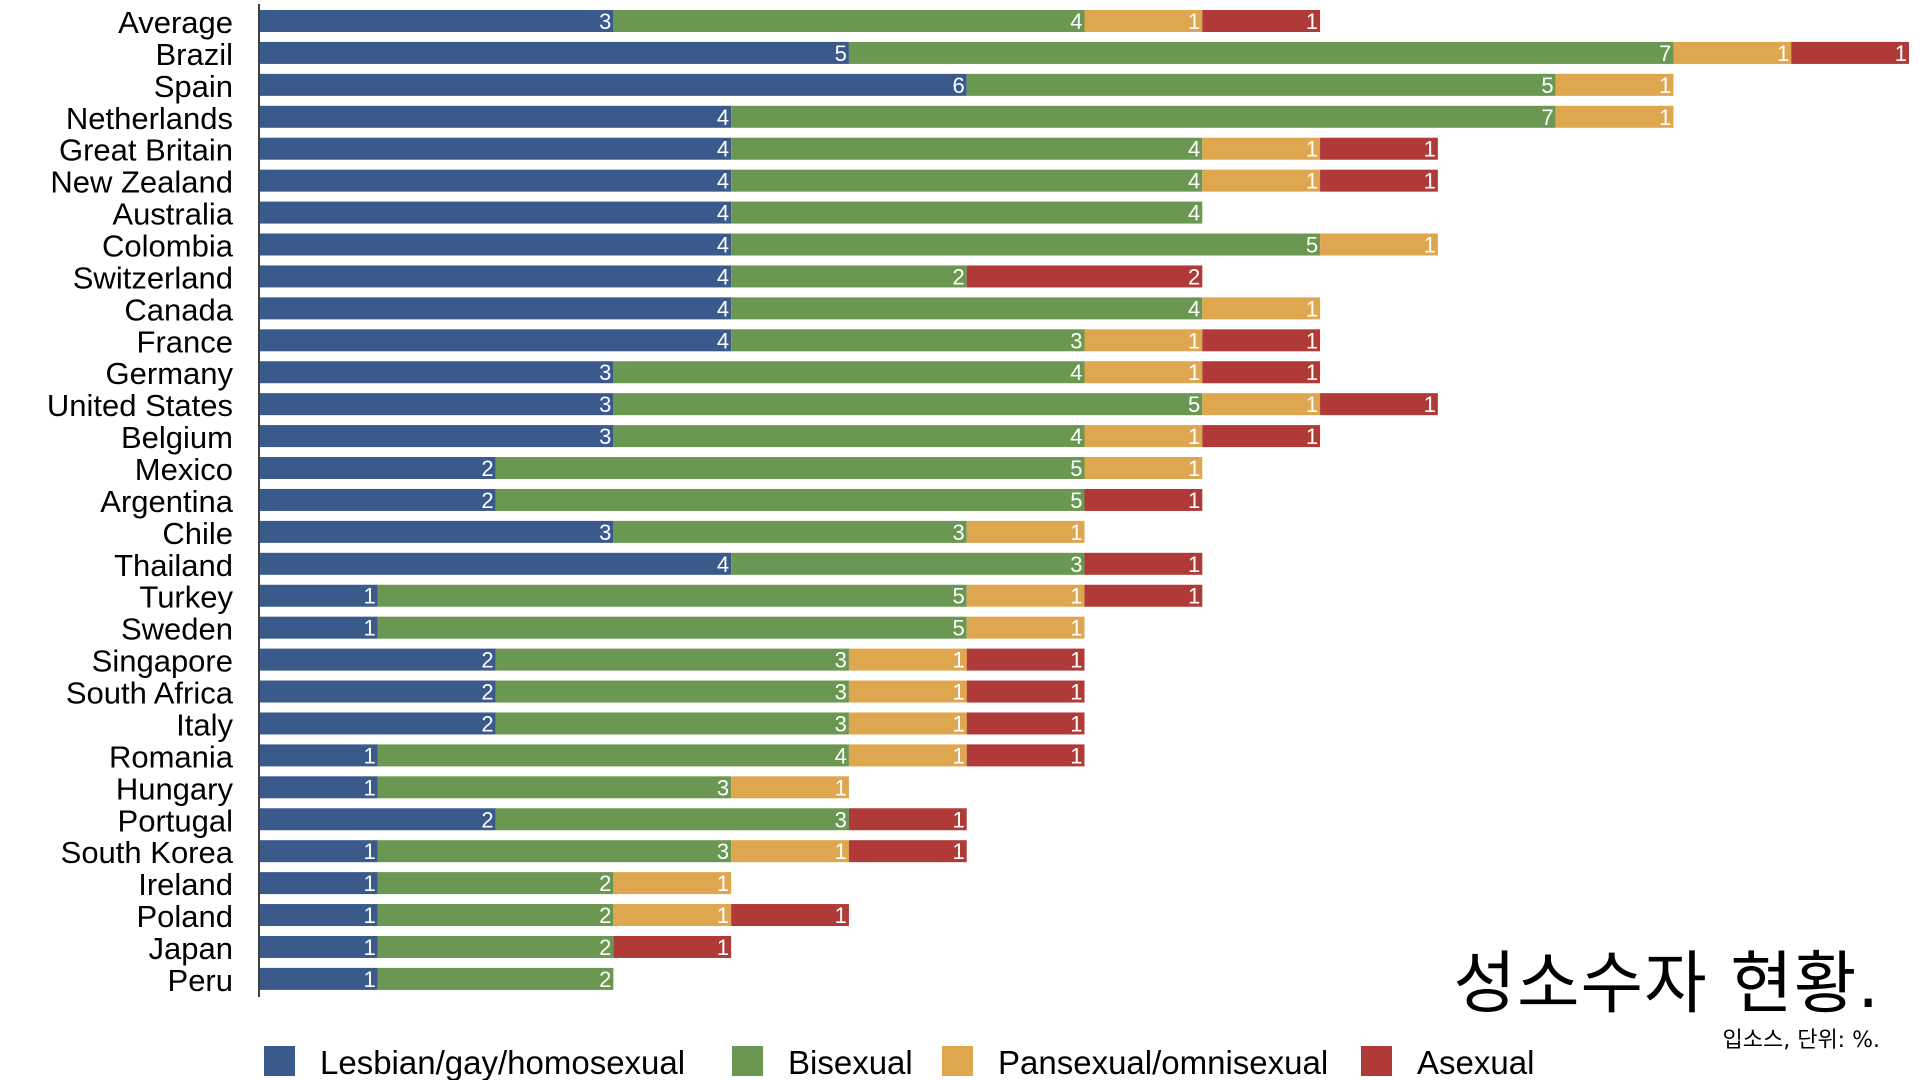 The height and width of the screenshot is (1080, 1920). Describe the element at coordinates (554, 915) in the screenshot. I see `bar-row: 1 2 1 1` at that location.